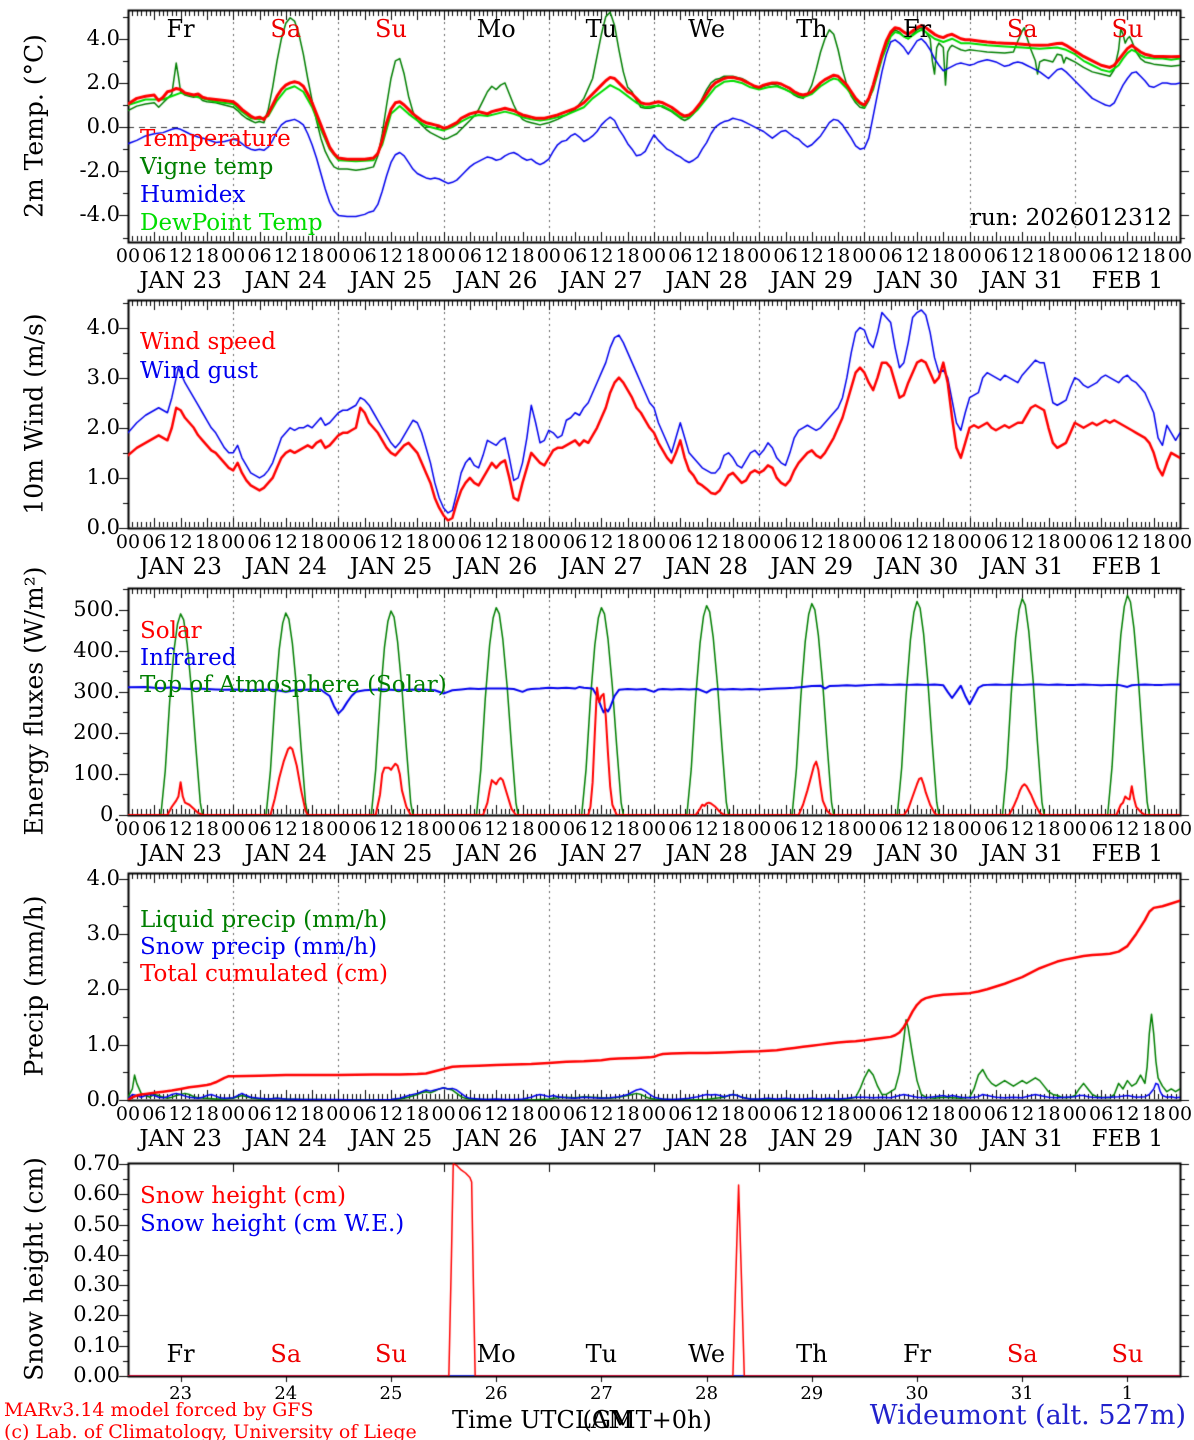 Image resolution: width=1194 pixels, height=1440 pixels. Describe the element at coordinates (208, 342) in the screenshot. I see `legend-wind-speed: Wind speed` at that location.